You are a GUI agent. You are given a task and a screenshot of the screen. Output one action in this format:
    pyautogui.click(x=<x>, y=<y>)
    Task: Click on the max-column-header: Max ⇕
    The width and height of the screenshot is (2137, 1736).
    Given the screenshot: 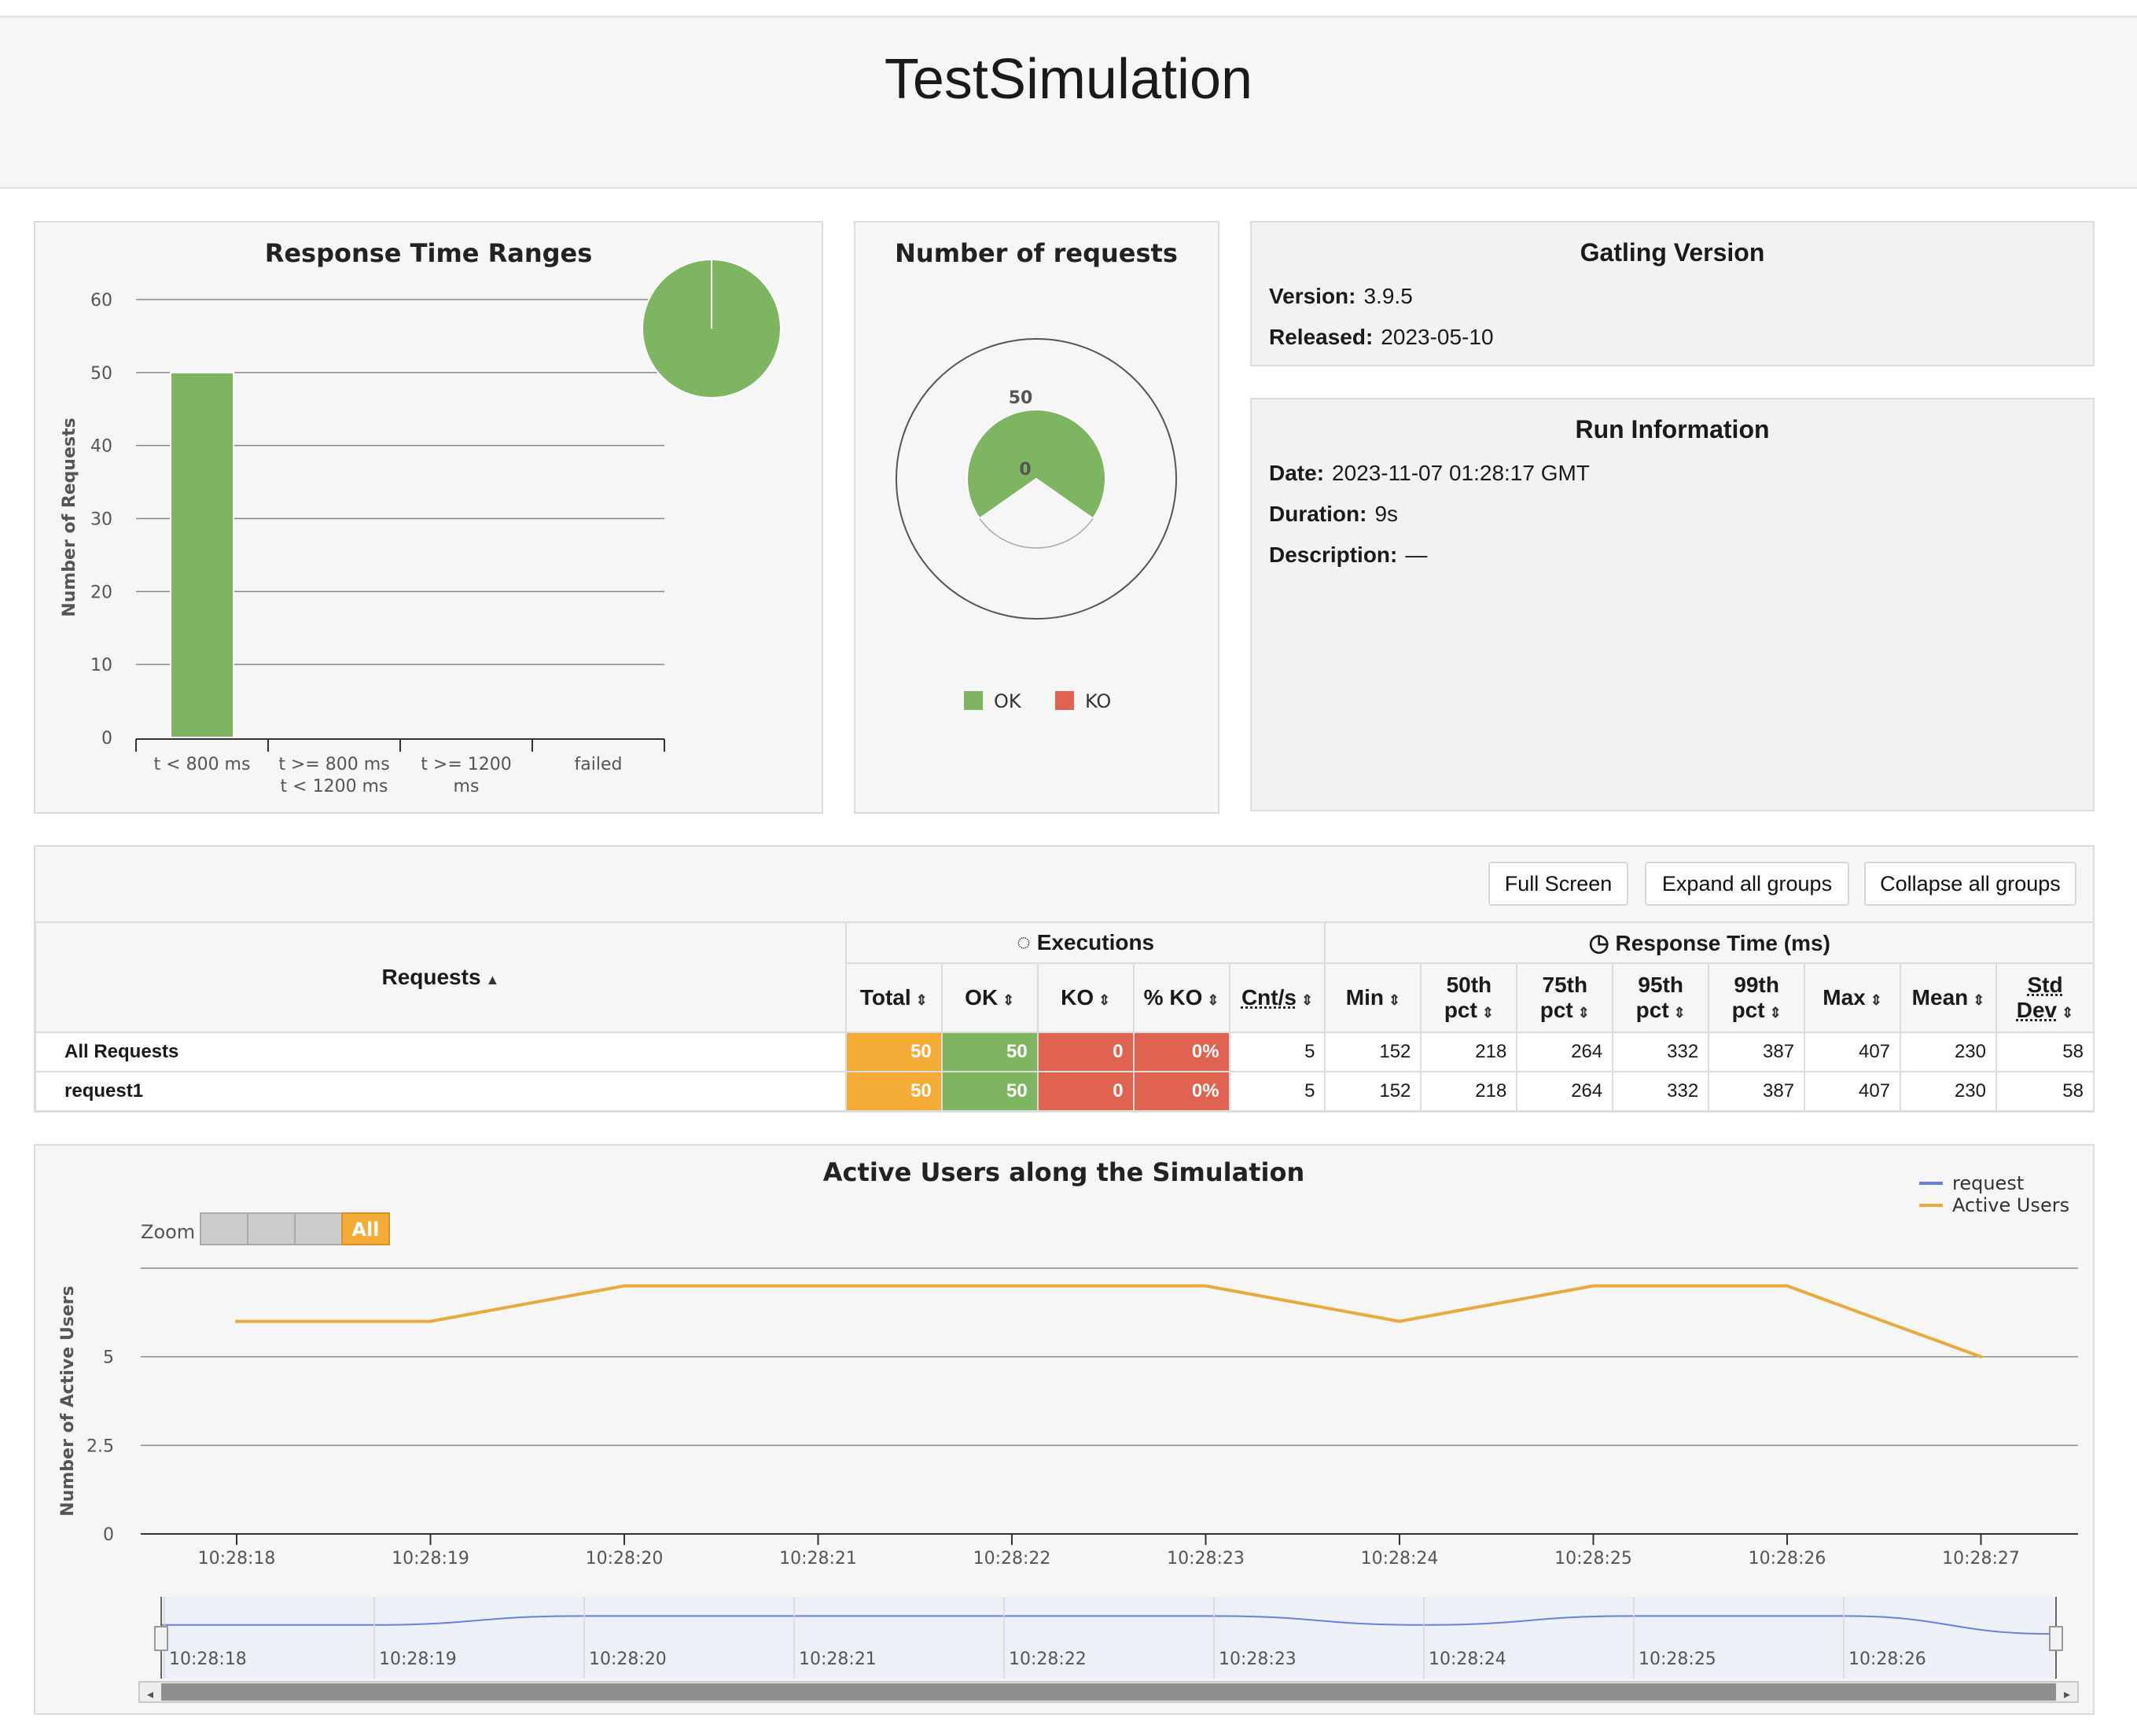 What is the action you would take?
    pyautogui.click(x=1853, y=998)
    